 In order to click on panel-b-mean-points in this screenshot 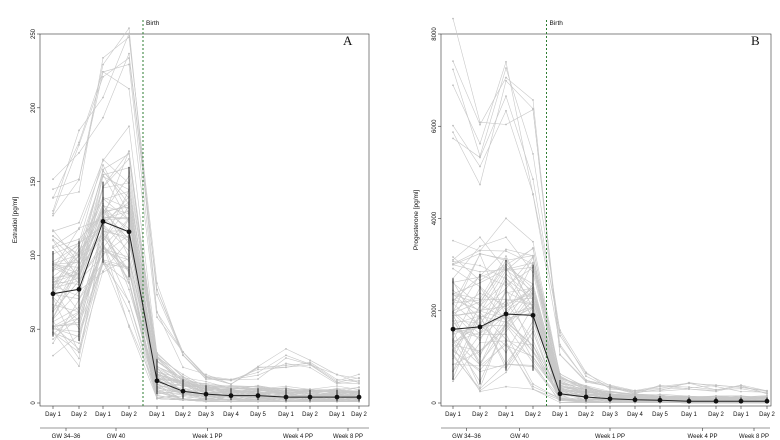, I will do `click(610, 357)`.